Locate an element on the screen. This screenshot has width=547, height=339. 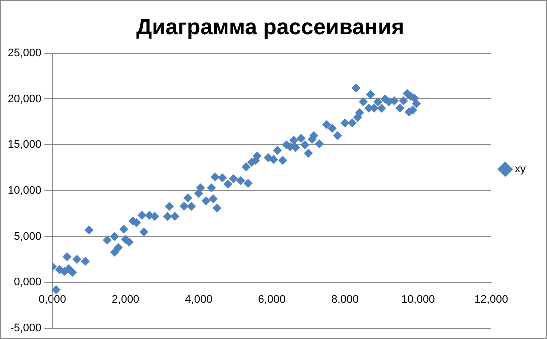
x-tick-label: 8,000 is located at coordinates (345, 300).